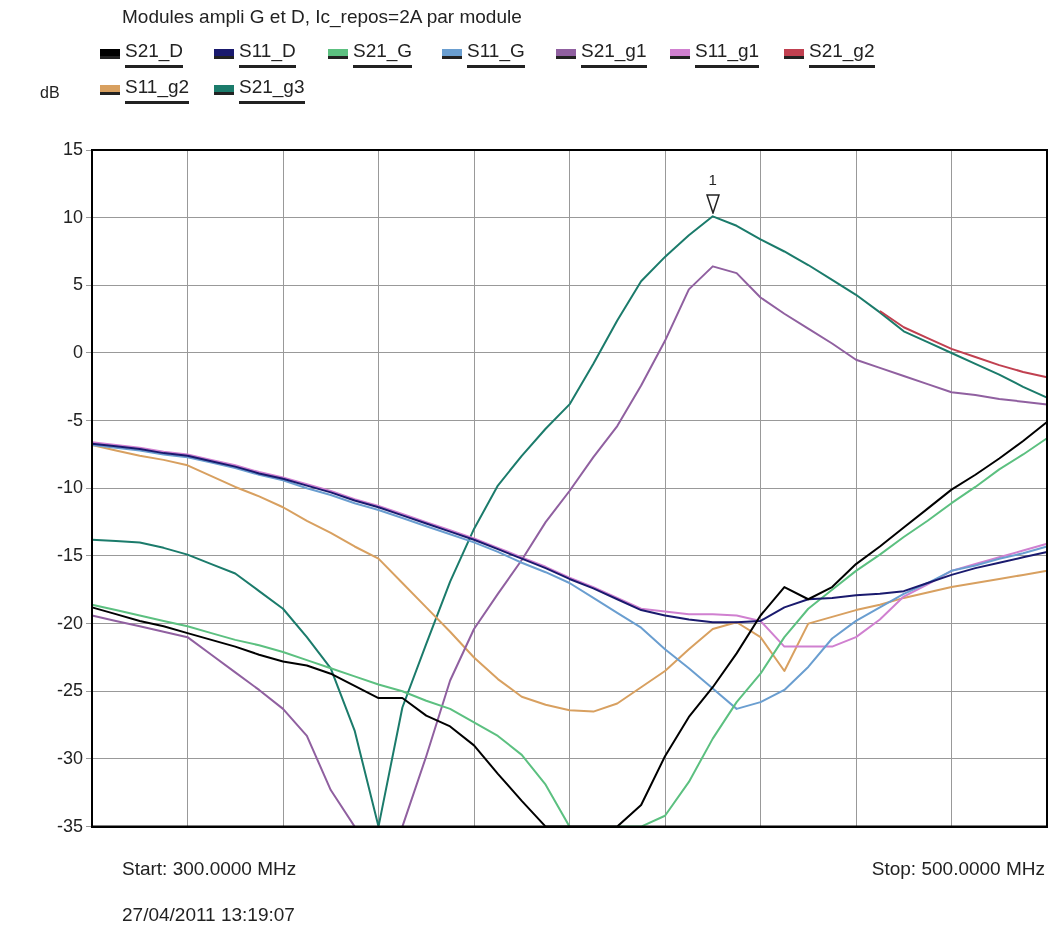  Describe the element at coordinates (322, 17) in the screenshot. I see `chart-title: Modules ampli G et D, Ic_repos=2A par module` at that location.